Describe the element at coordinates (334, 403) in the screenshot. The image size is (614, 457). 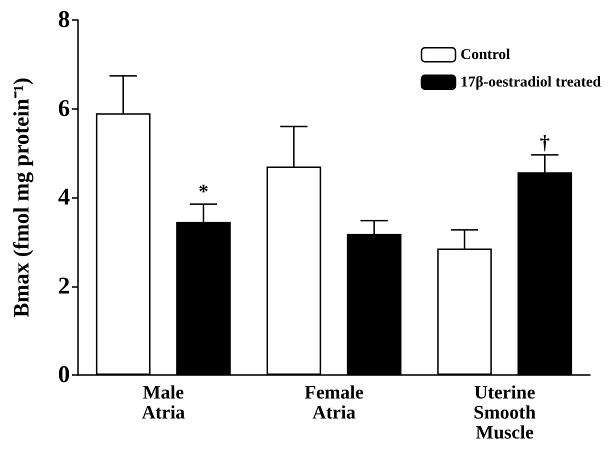
I see `x-tick-label: Female Atria` at that location.